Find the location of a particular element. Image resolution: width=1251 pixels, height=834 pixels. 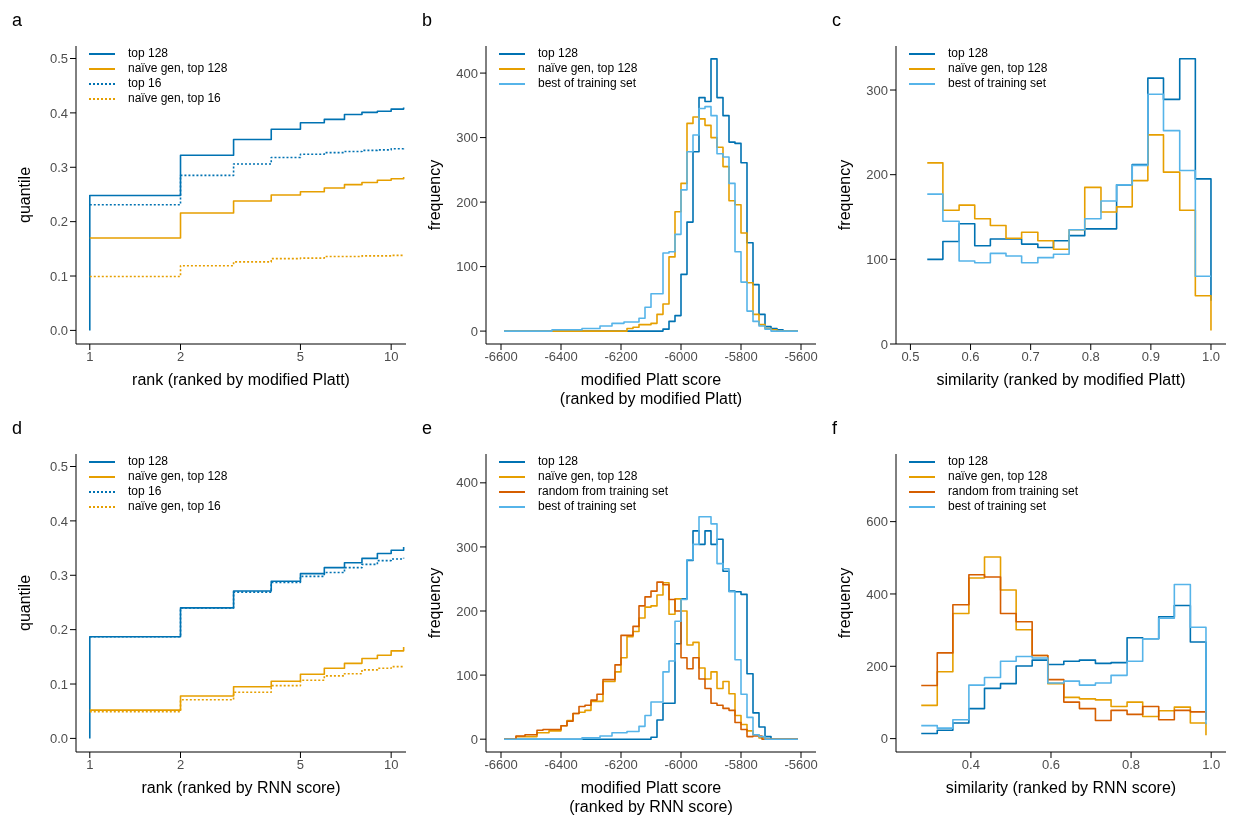

y-tick-label: 600 is located at coordinates (877, 522).